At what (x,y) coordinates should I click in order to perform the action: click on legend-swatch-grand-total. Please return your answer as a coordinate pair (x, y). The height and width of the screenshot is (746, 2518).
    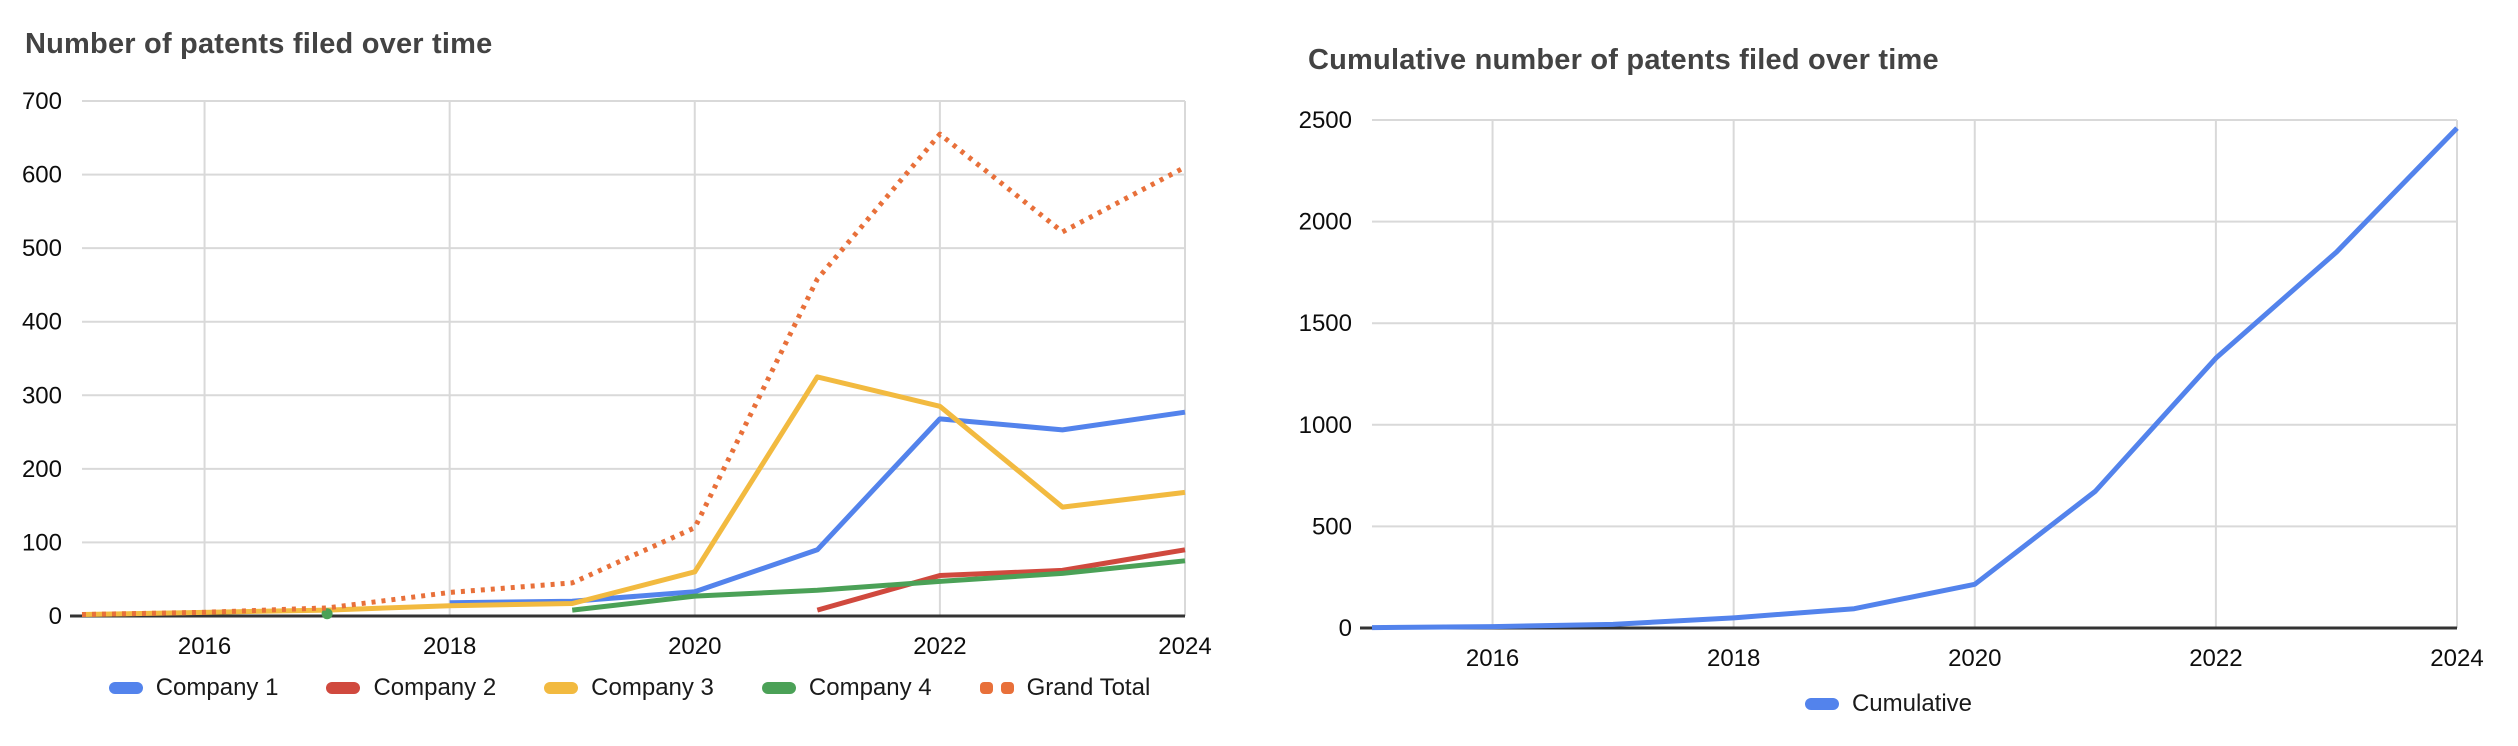
    Looking at the image, I should click on (996, 688).